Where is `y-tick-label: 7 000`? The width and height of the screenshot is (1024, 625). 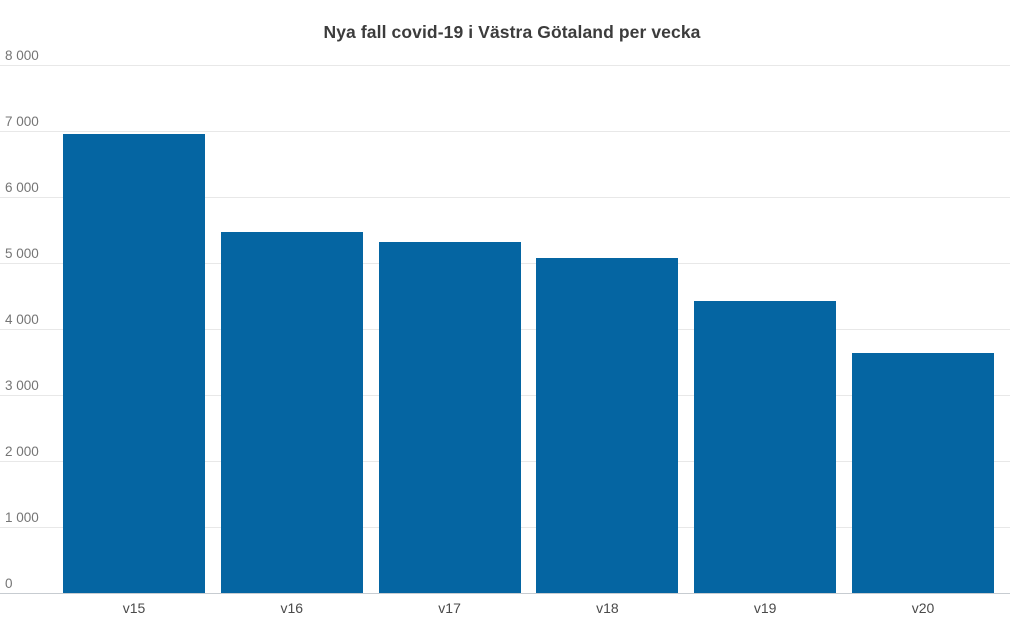
y-tick-label: 7 000 is located at coordinates (22, 121).